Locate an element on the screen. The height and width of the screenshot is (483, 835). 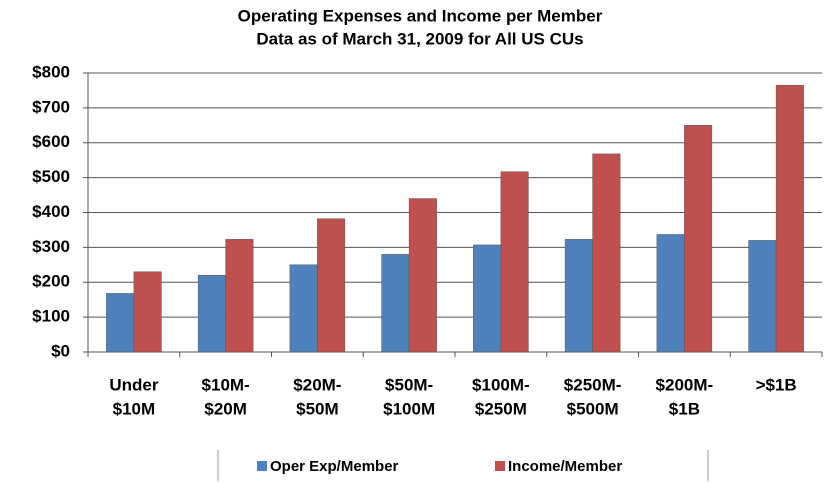
x-tick-label: >$1B is located at coordinates (776, 384).